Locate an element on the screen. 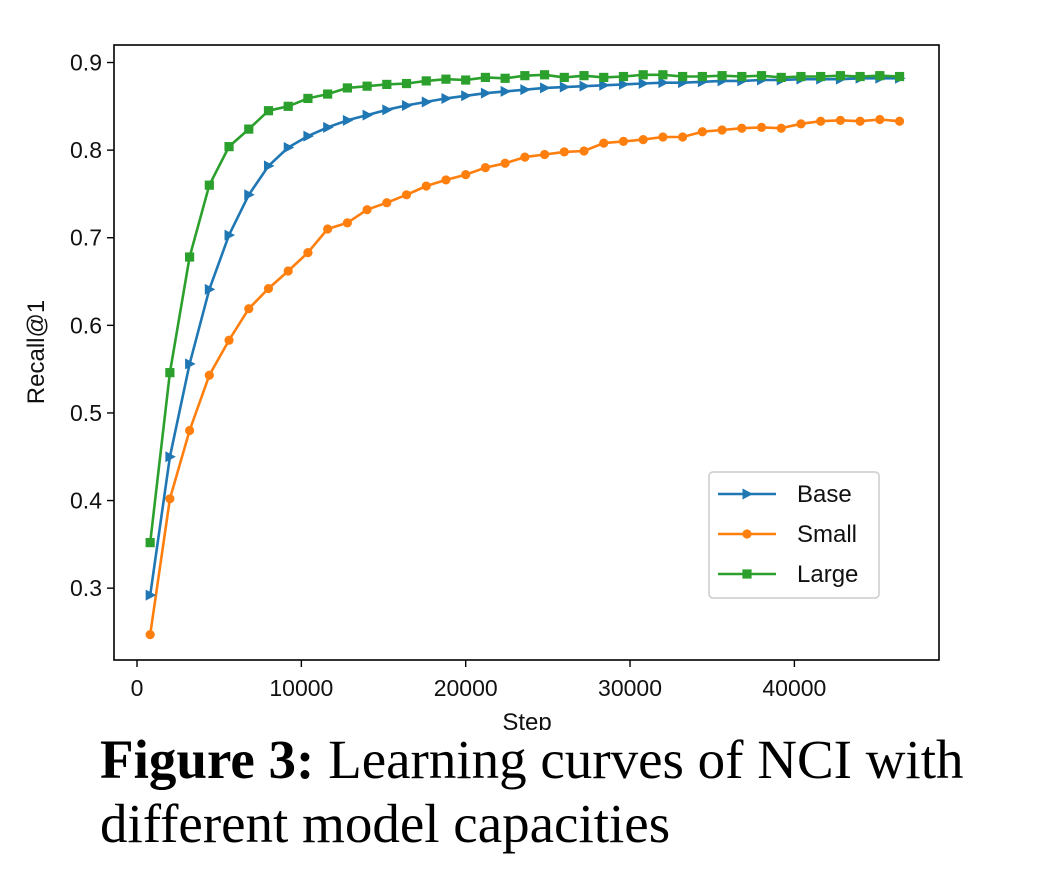  legend-label-large: Large is located at coordinates (827, 574).